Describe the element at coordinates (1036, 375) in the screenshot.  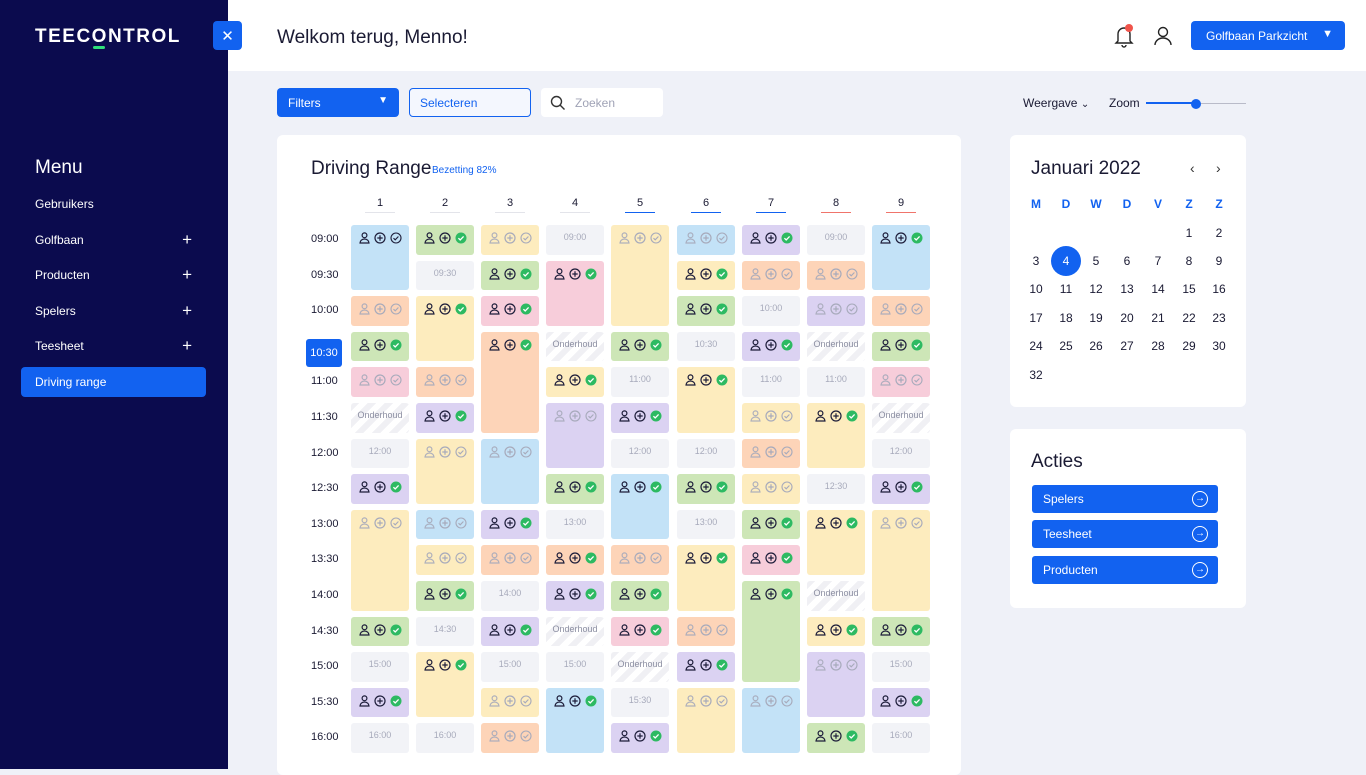
I see `calendar-day: 32` at that location.